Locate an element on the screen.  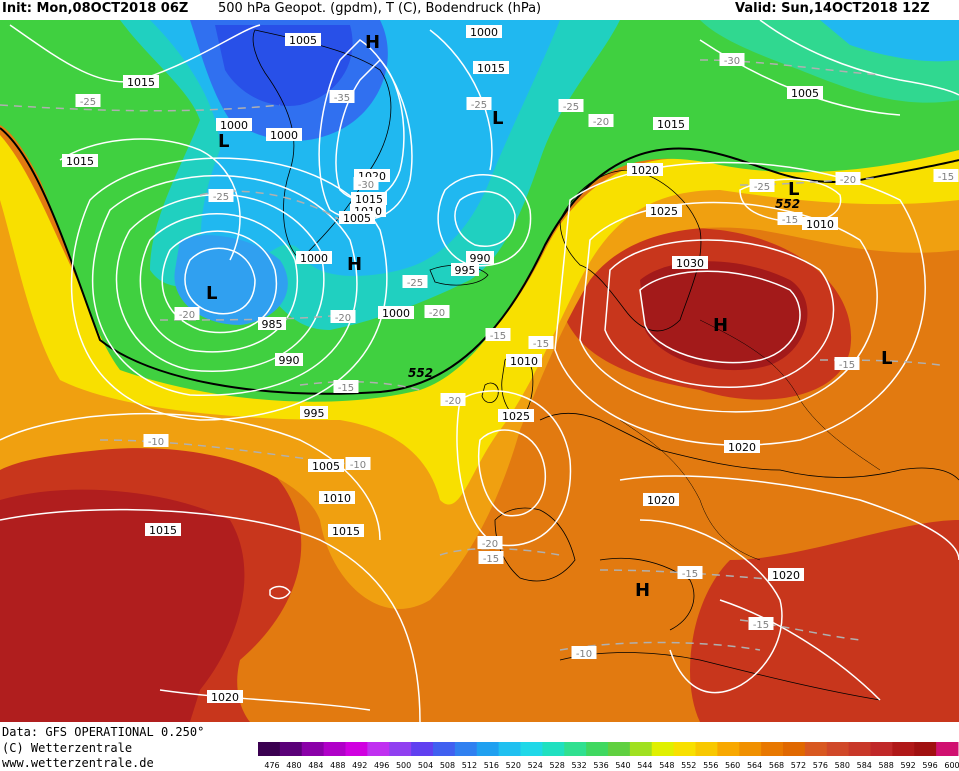
colorbar-tick-label: 504 is located at coordinates (425, 765).